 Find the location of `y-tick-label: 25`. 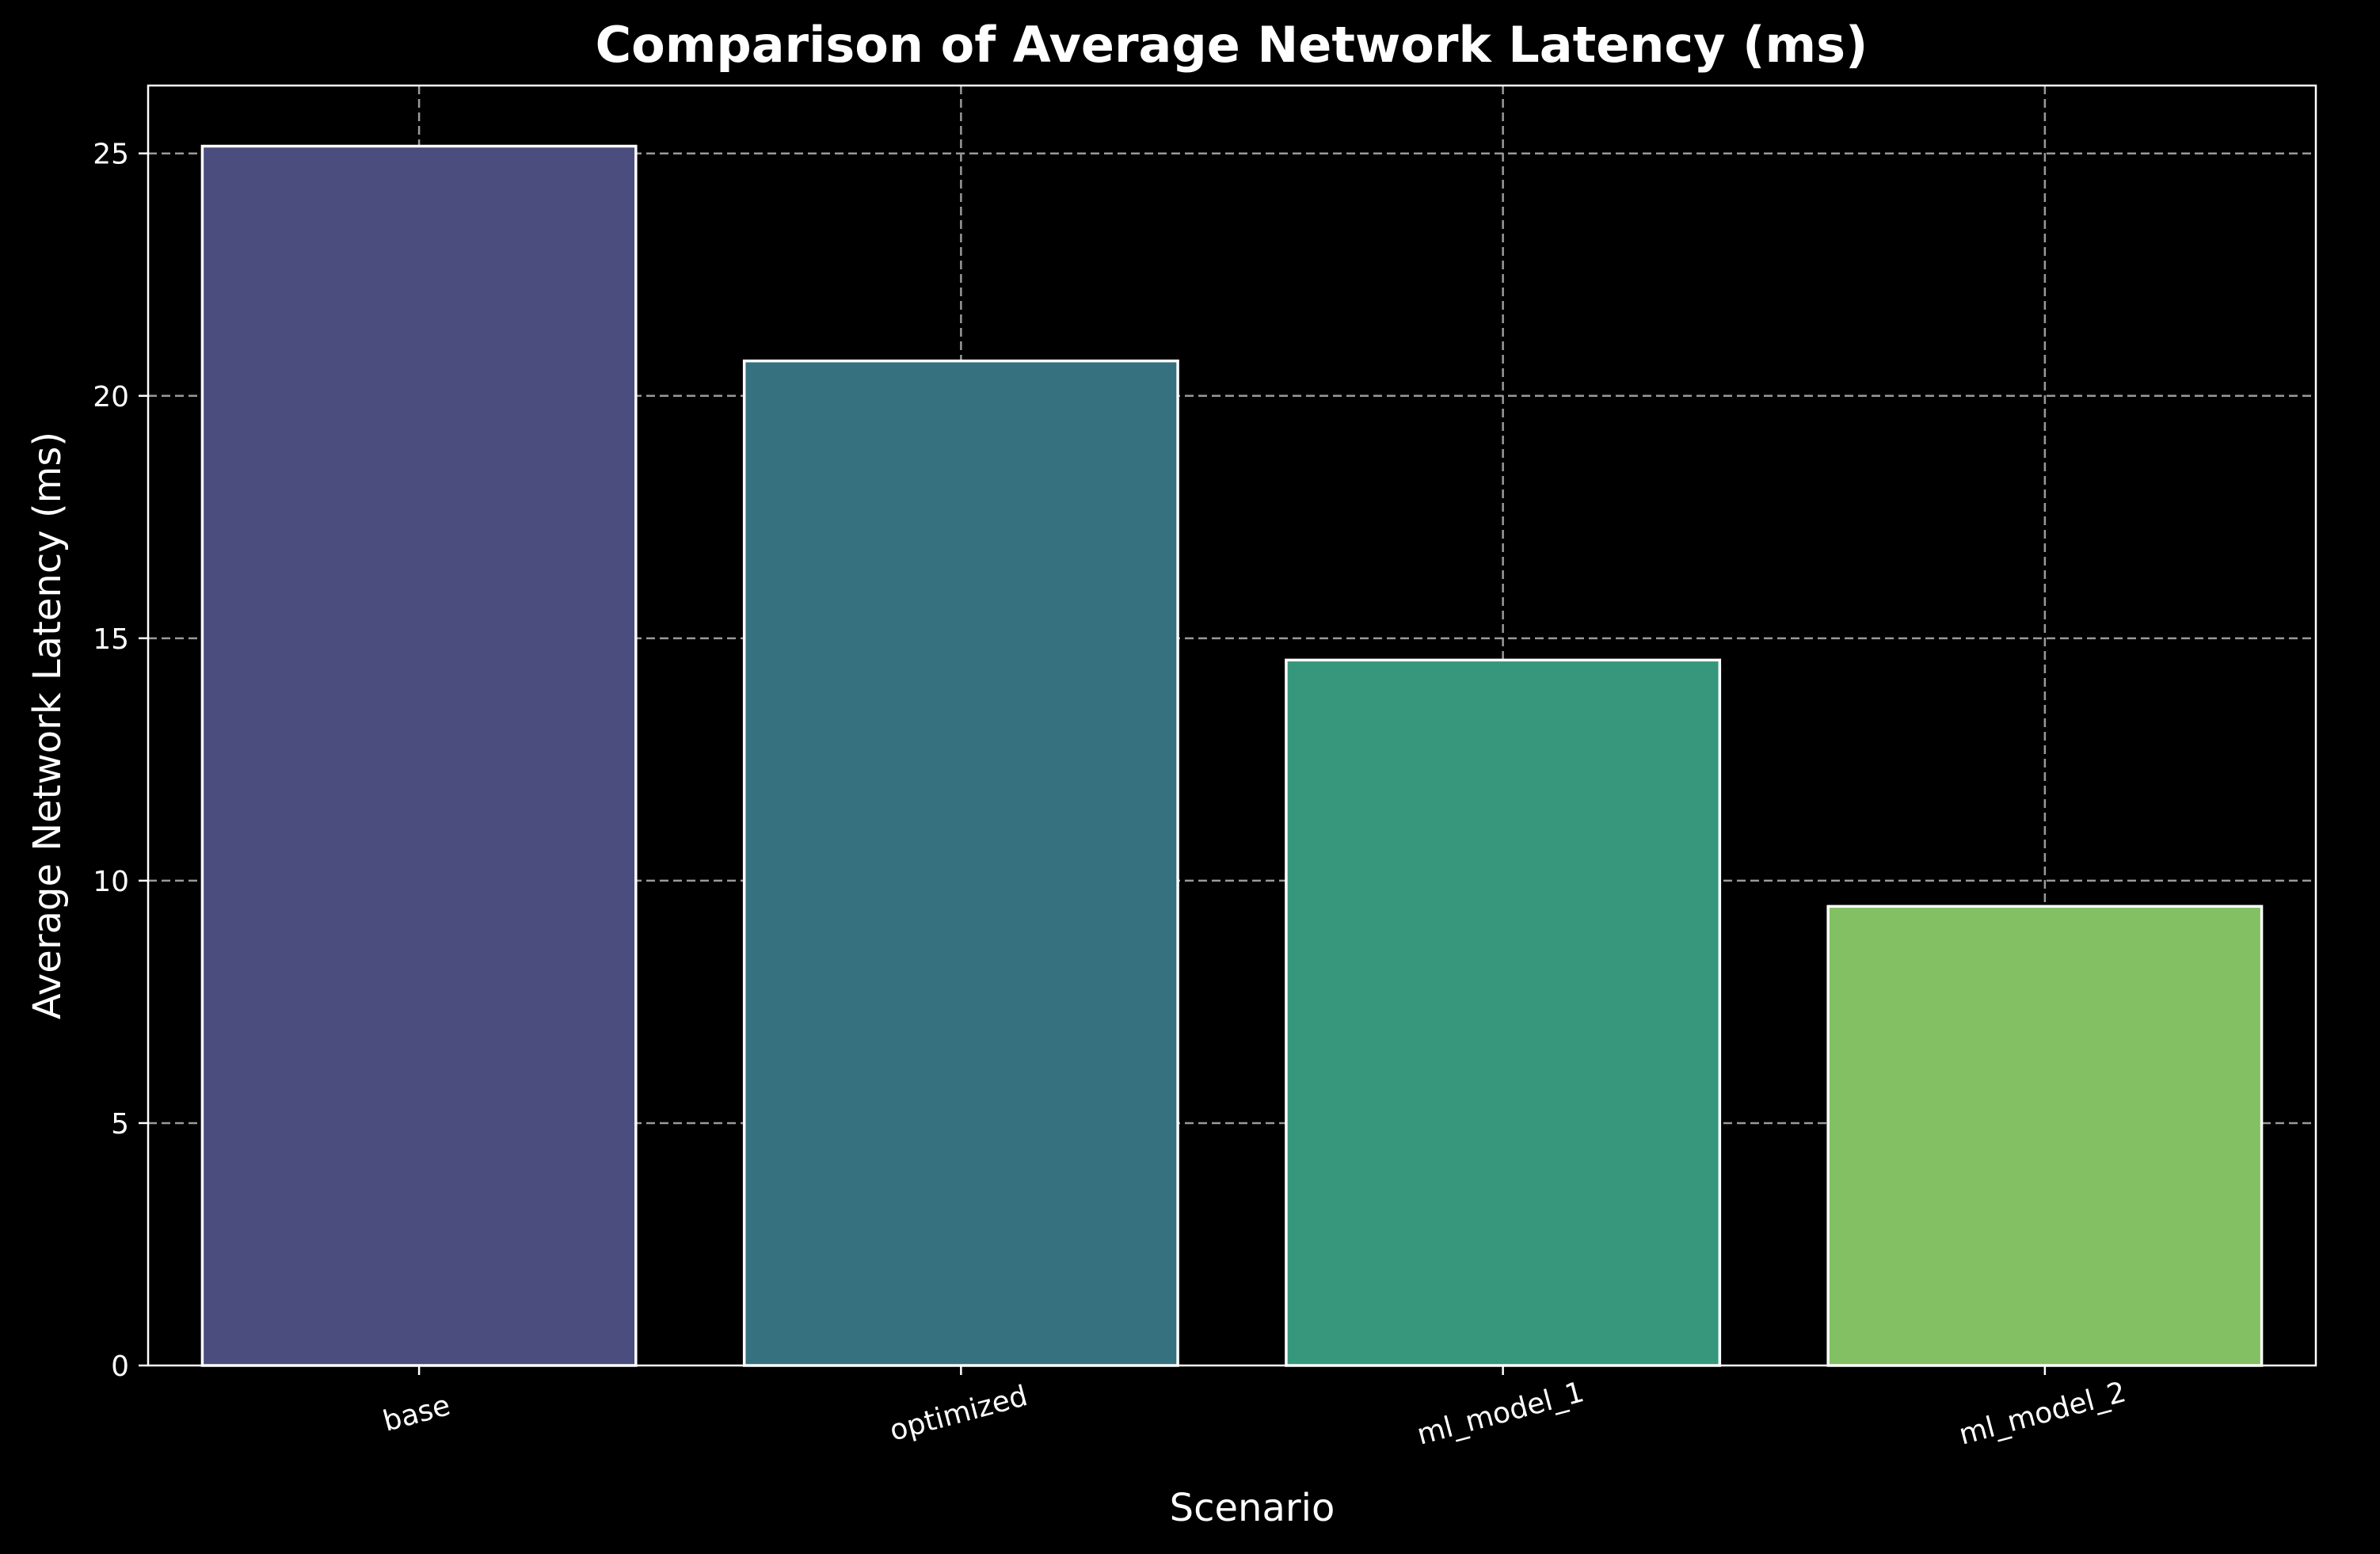

y-tick-label: 25 is located at coordinates (111, 155).